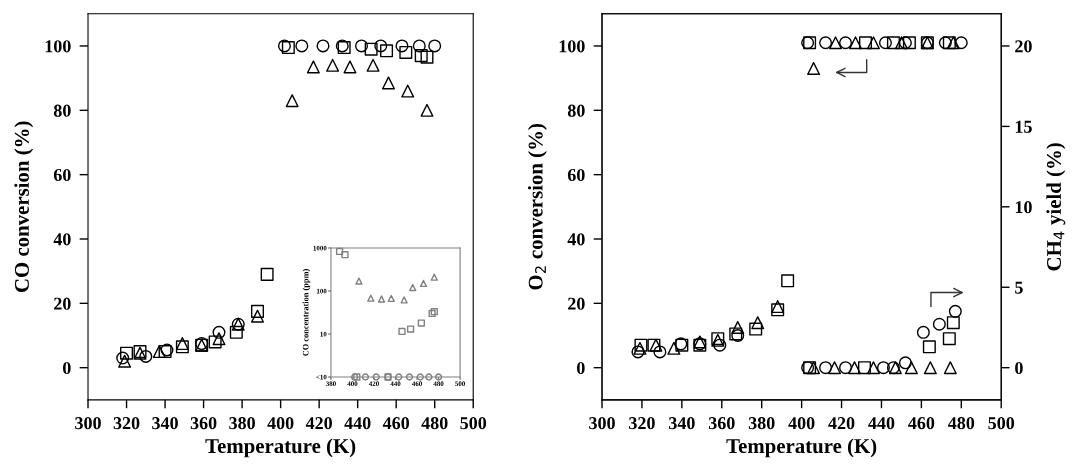 The width and height of the screenshot is (1076, 476). I want to click on y2-tick-label: 0, so click(1019, 368).